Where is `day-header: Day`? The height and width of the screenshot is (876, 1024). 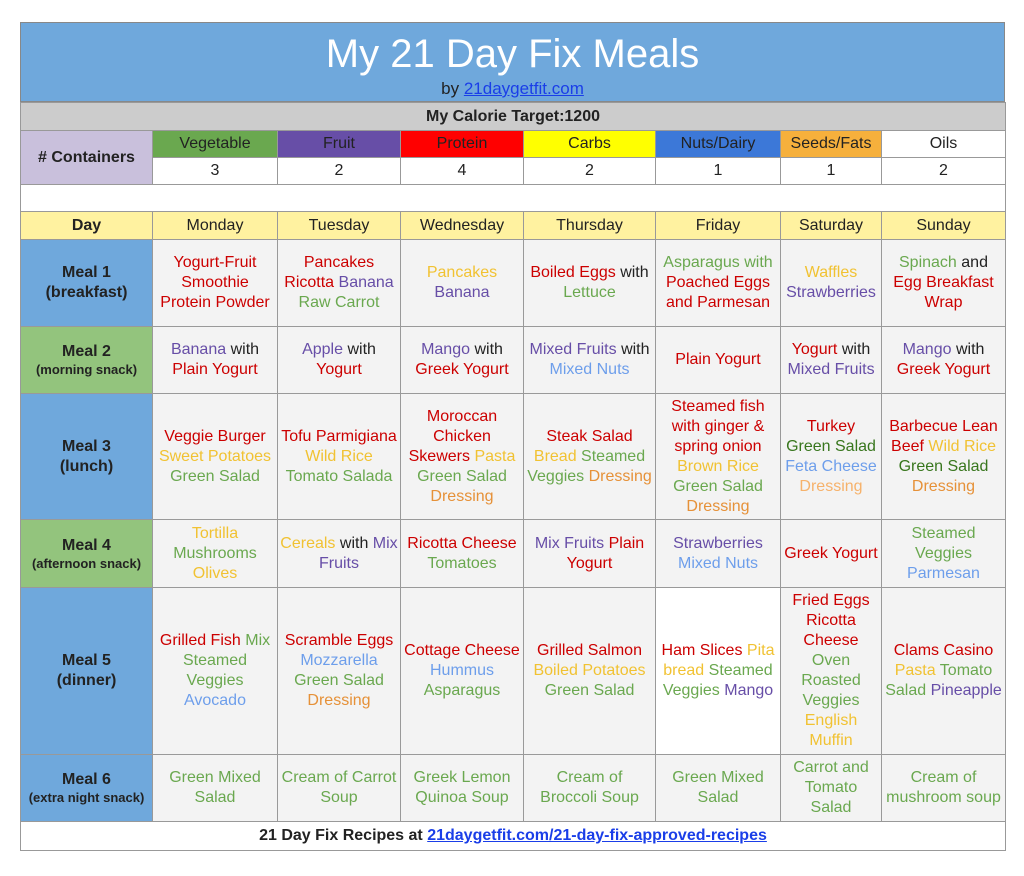 day-header: Day is located at coordinates (86, 225).